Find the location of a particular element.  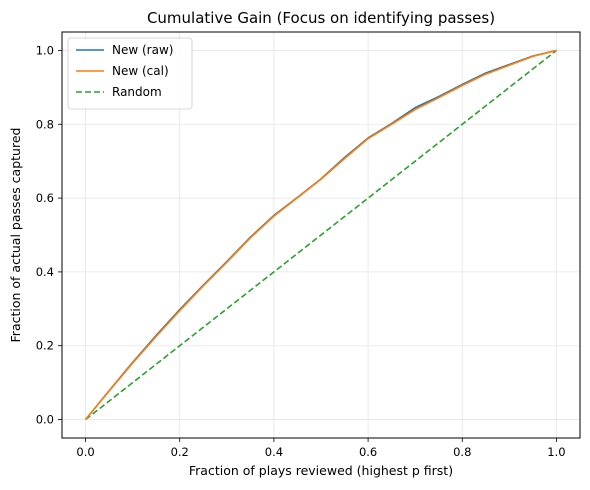

y-tick-label: 0.8 is located at coordinates (45, 124).